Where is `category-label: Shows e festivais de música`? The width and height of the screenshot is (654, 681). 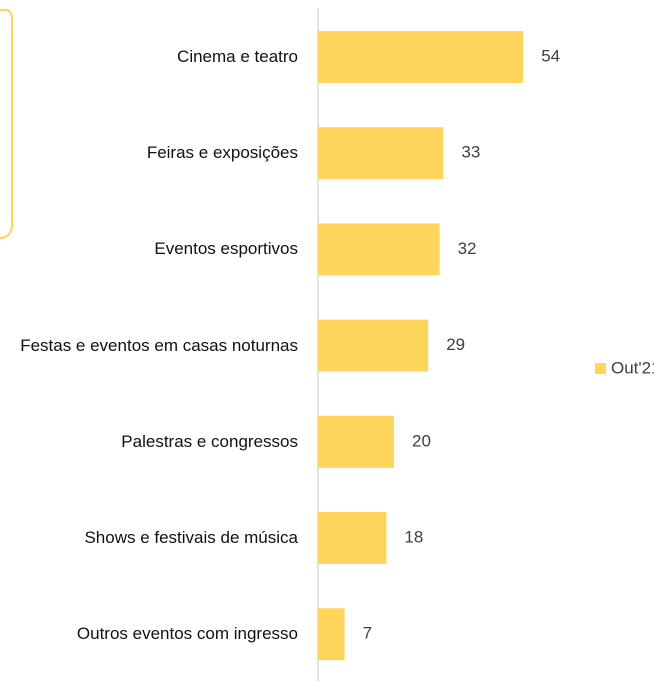 category-label: Shows e festivais de música is located at coordinates (191, 537).